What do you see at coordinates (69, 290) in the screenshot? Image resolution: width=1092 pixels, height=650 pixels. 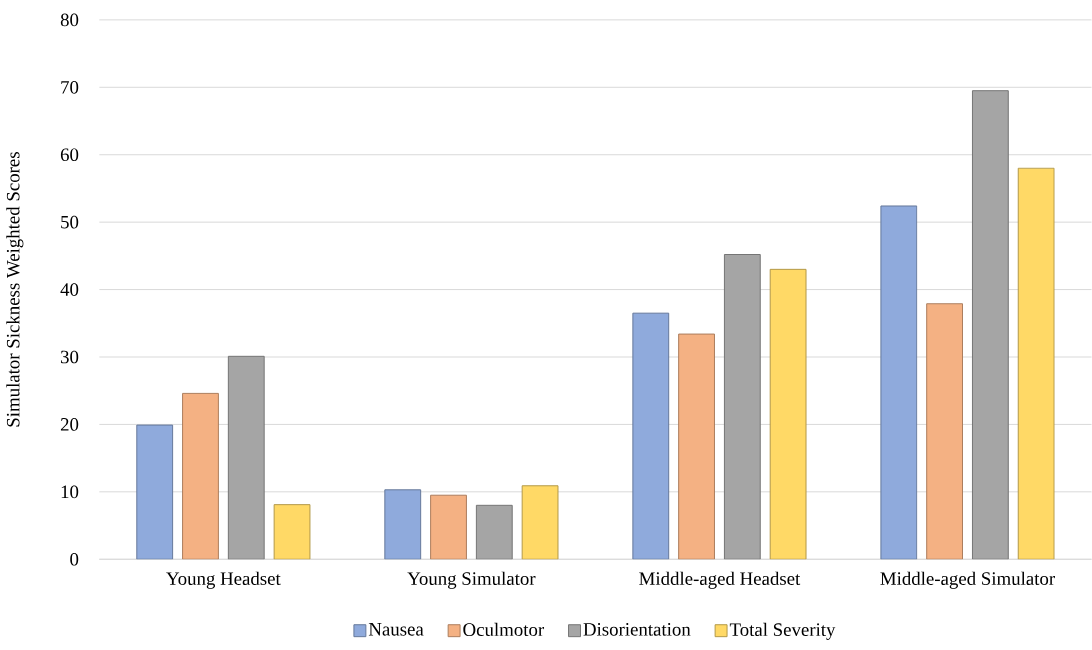 I see `y-tick-label: 40` at bounding box center [69, 290].